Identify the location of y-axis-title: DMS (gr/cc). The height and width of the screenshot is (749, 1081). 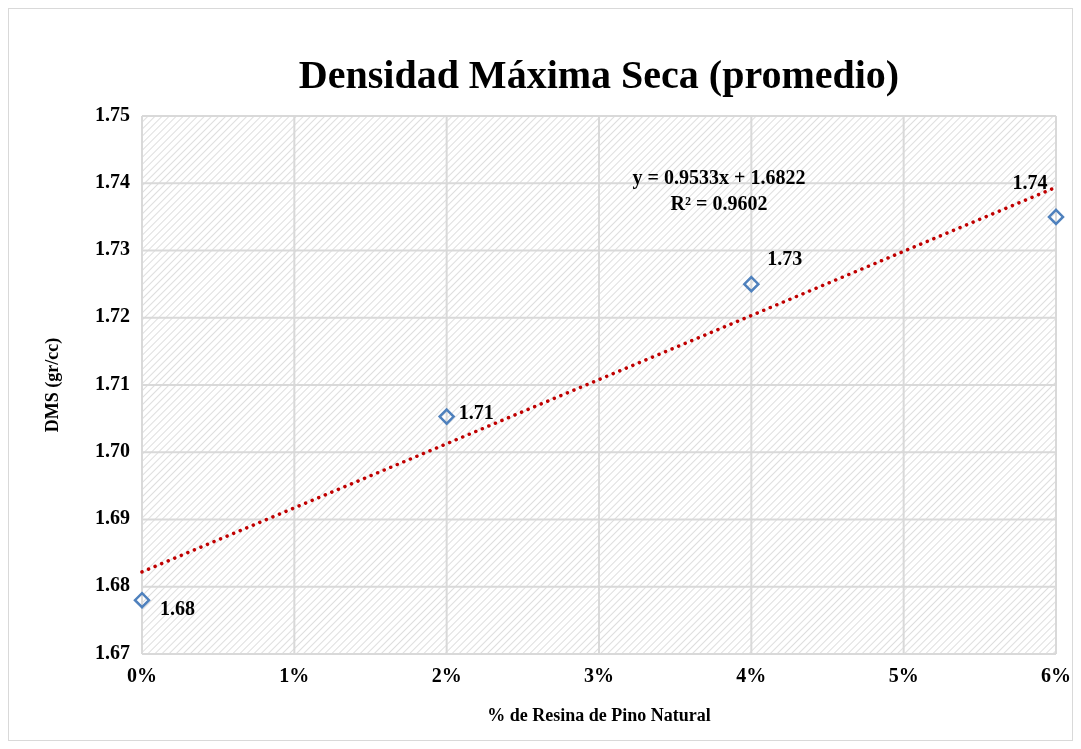
(52, 385).